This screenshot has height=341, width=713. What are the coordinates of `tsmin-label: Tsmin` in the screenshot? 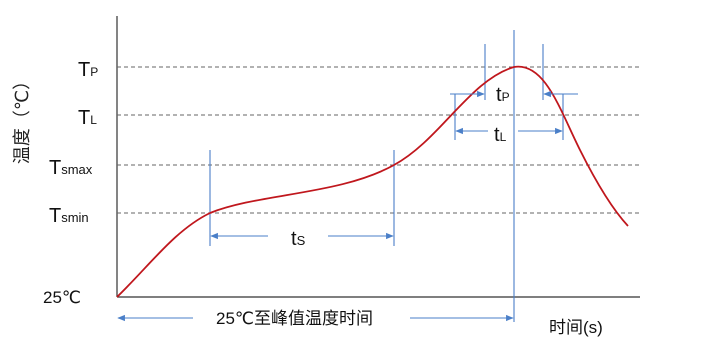 It's located at (69, 216).